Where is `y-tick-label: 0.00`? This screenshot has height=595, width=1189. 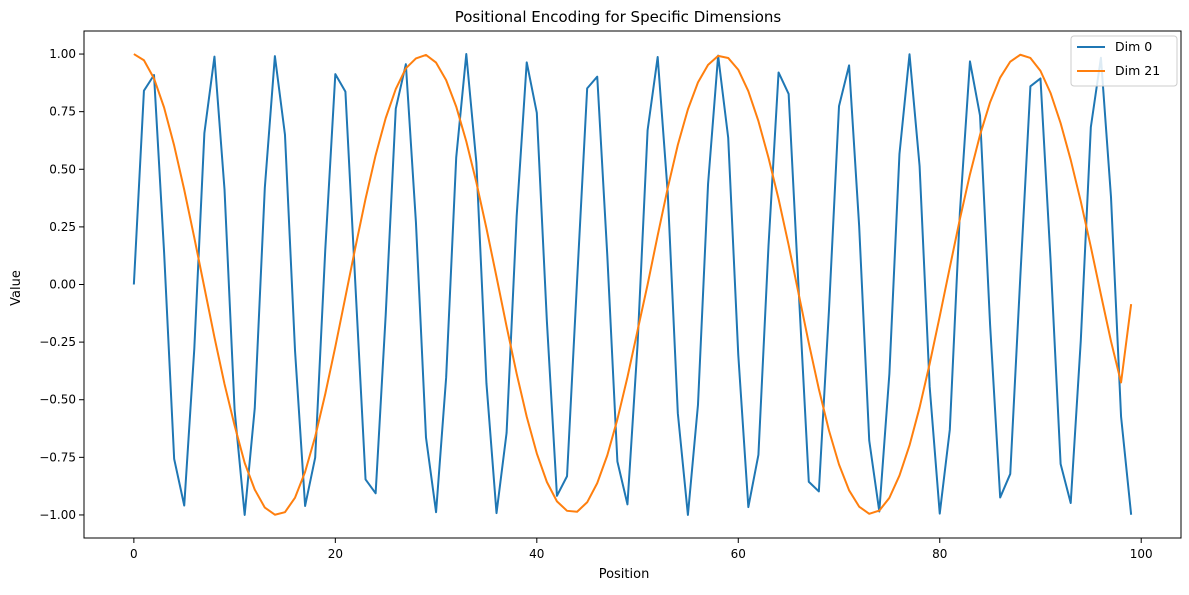 y-tick-label: 0.00 is located at coordinates (62, 285).